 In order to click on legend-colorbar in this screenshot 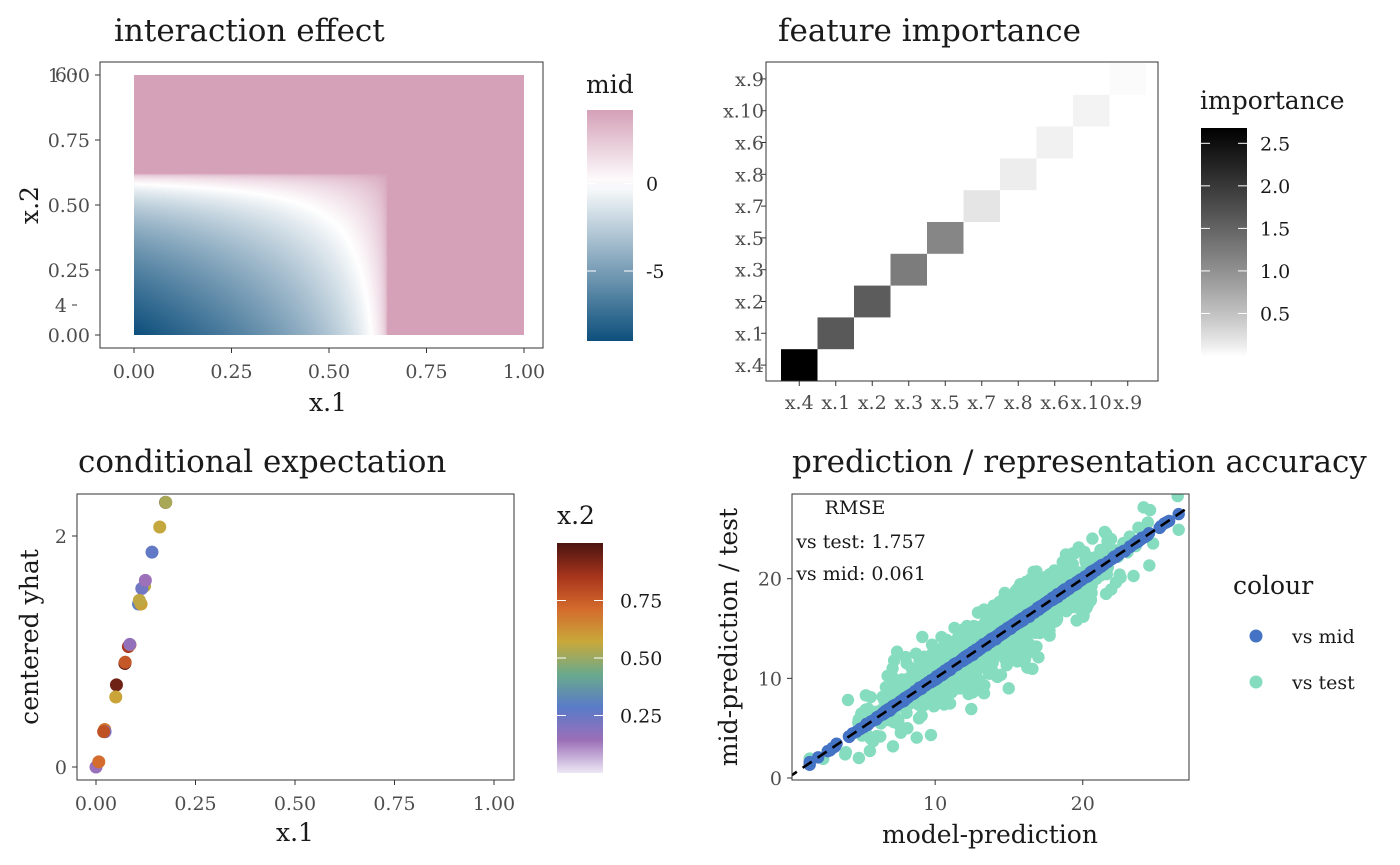, I will do `click(610, 225)`.